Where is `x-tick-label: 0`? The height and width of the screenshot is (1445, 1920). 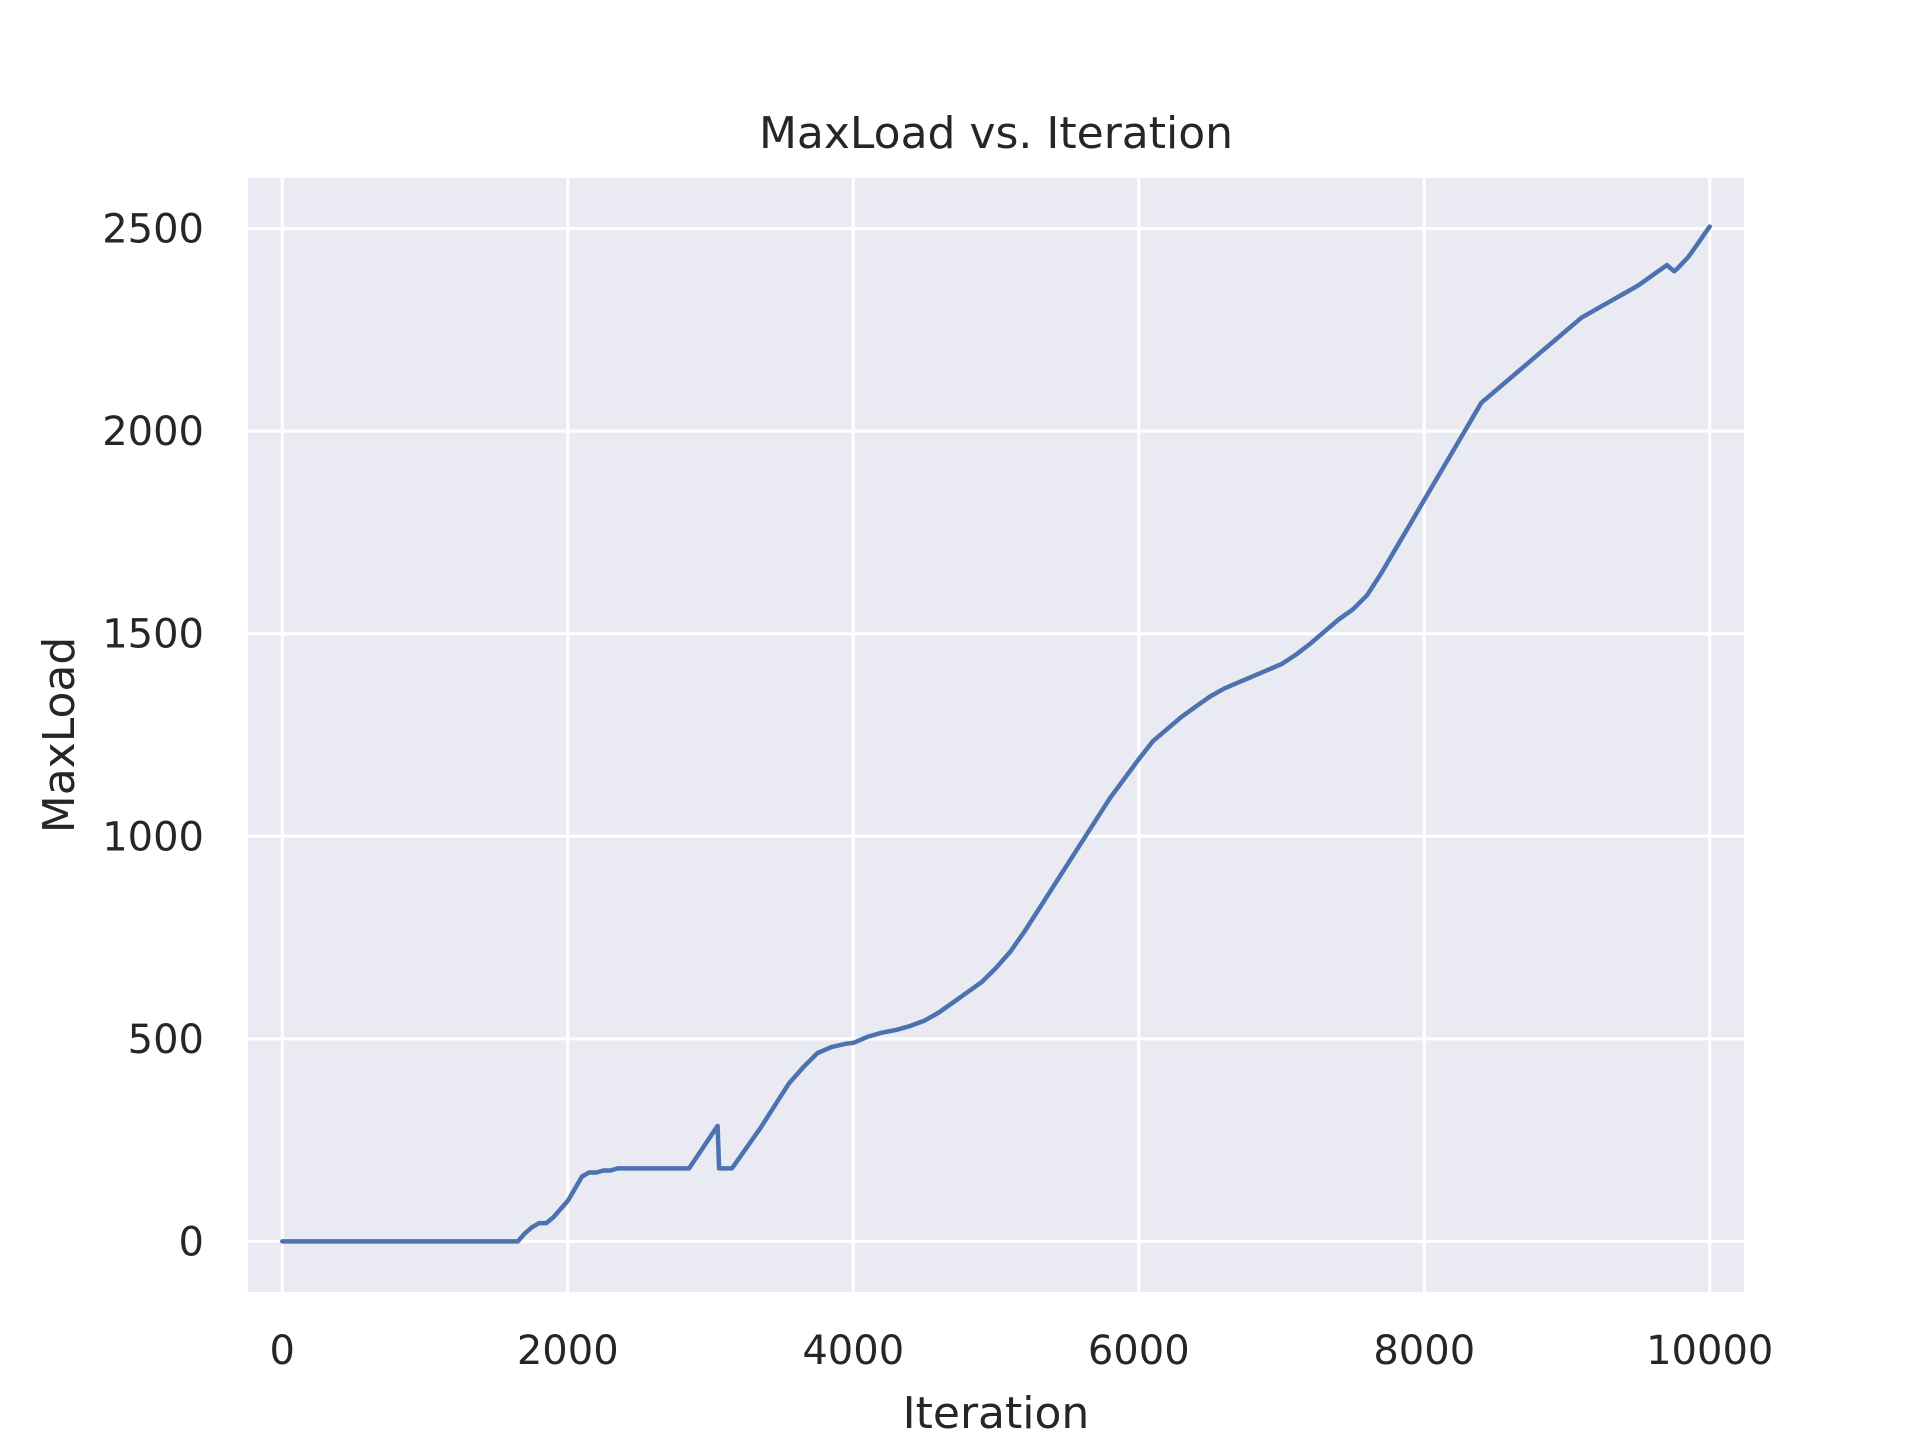 x-tick-label: 0 is located at coordinates (282, 1351).